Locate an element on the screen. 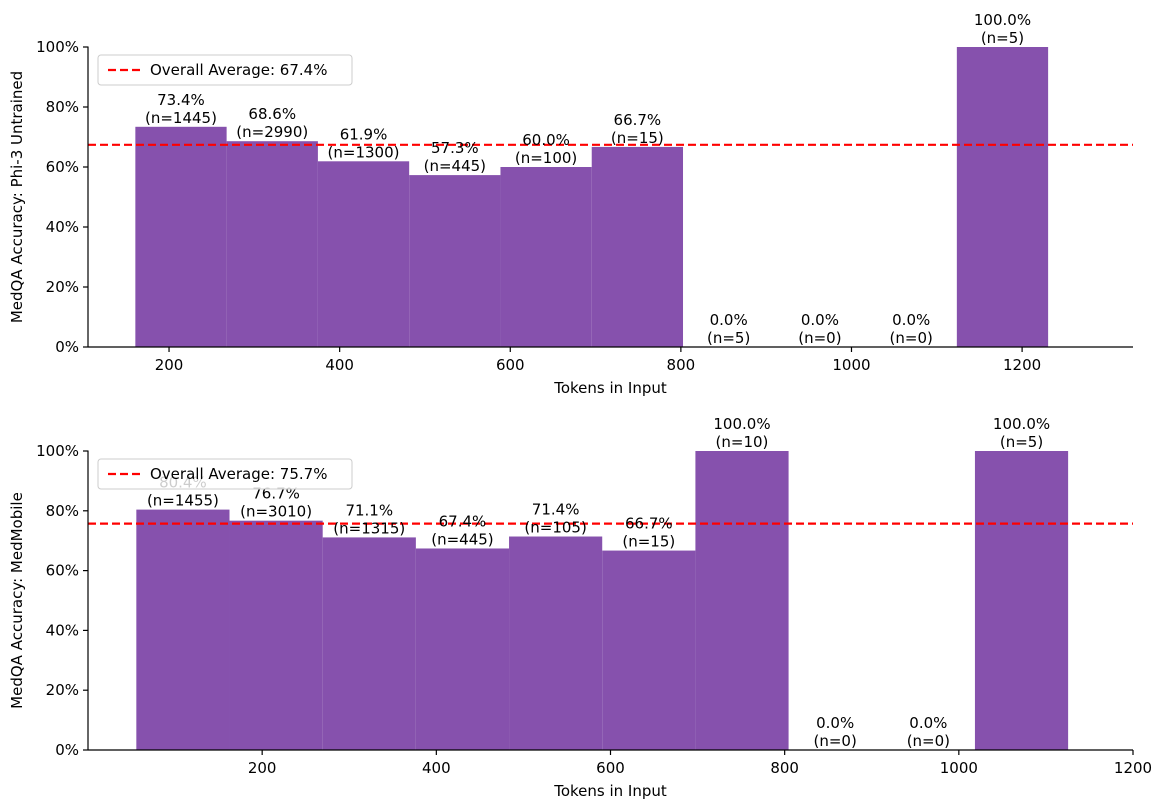 The image size is (1153, 800). bar-count-label: (n=3010) is located at coordinates (276, 512).